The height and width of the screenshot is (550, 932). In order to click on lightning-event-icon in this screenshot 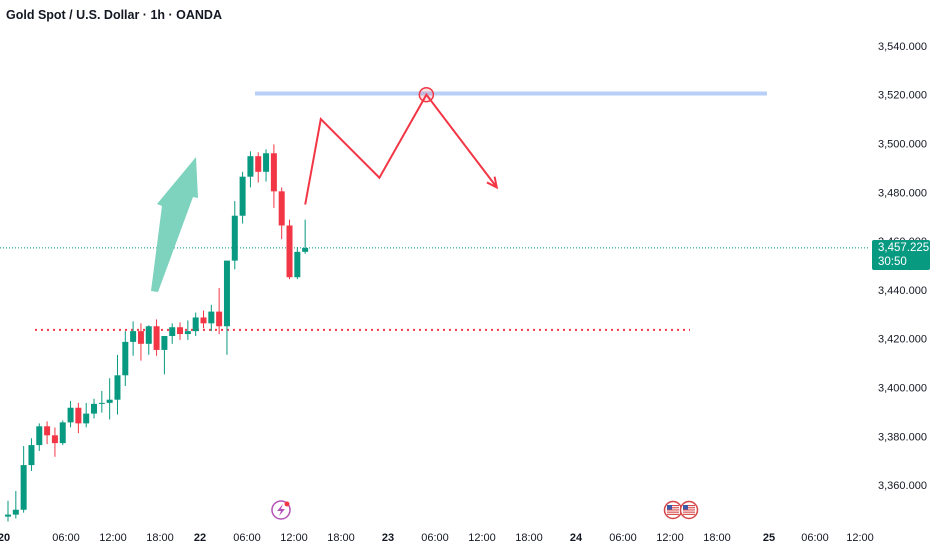, I will do `click(281, 510)`.